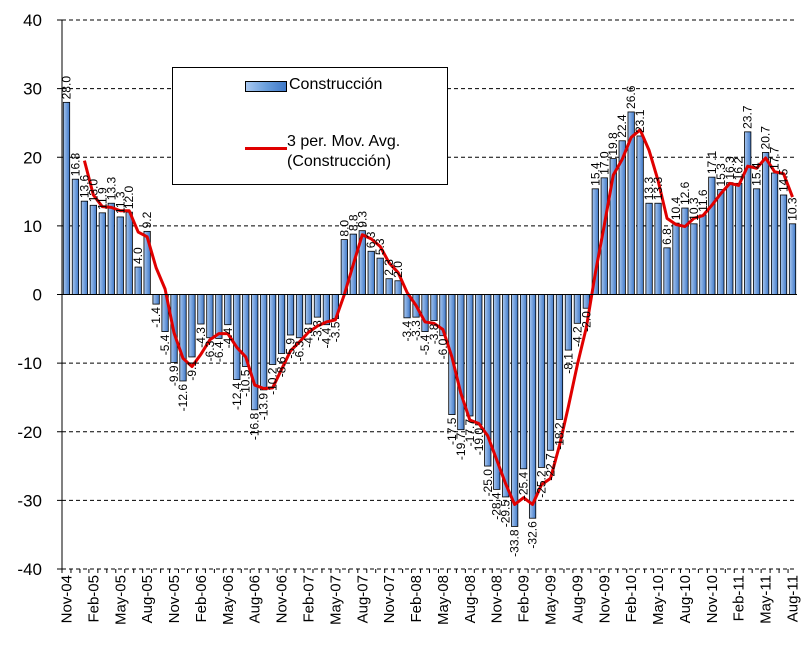 This screenshot has height=653, width=801. I want to click on data-label: 2.3, so click(389, 267).